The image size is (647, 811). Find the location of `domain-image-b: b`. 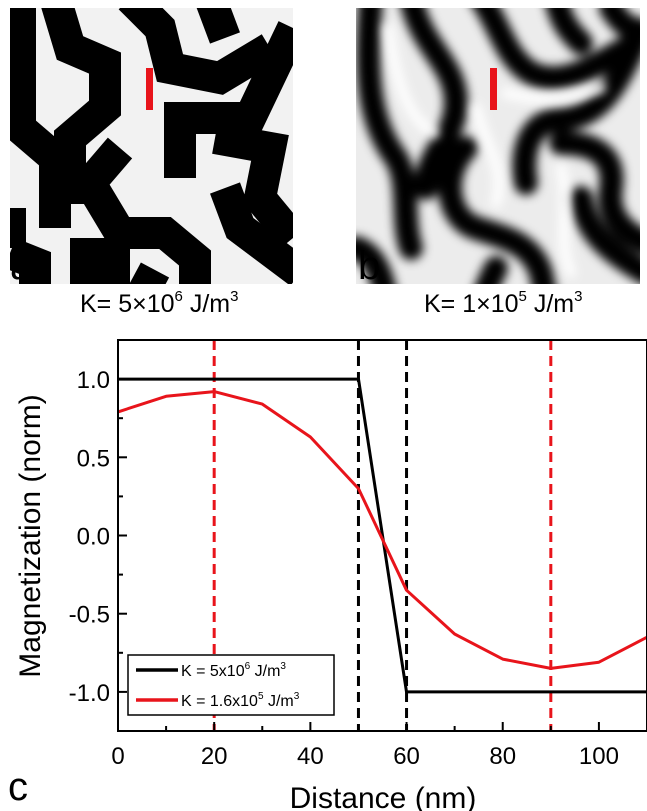

domain-image-b: b is located at coordinates (498, 146).